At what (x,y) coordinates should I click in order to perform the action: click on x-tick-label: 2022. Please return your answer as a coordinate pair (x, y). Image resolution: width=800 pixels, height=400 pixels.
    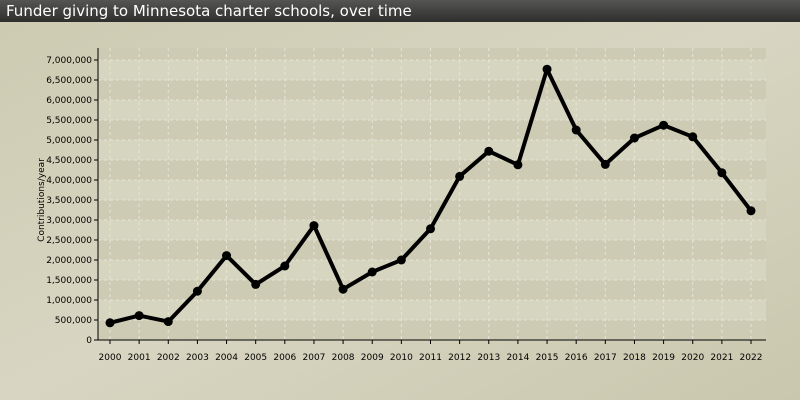
    Looking at the image, I should click on (751, 358).